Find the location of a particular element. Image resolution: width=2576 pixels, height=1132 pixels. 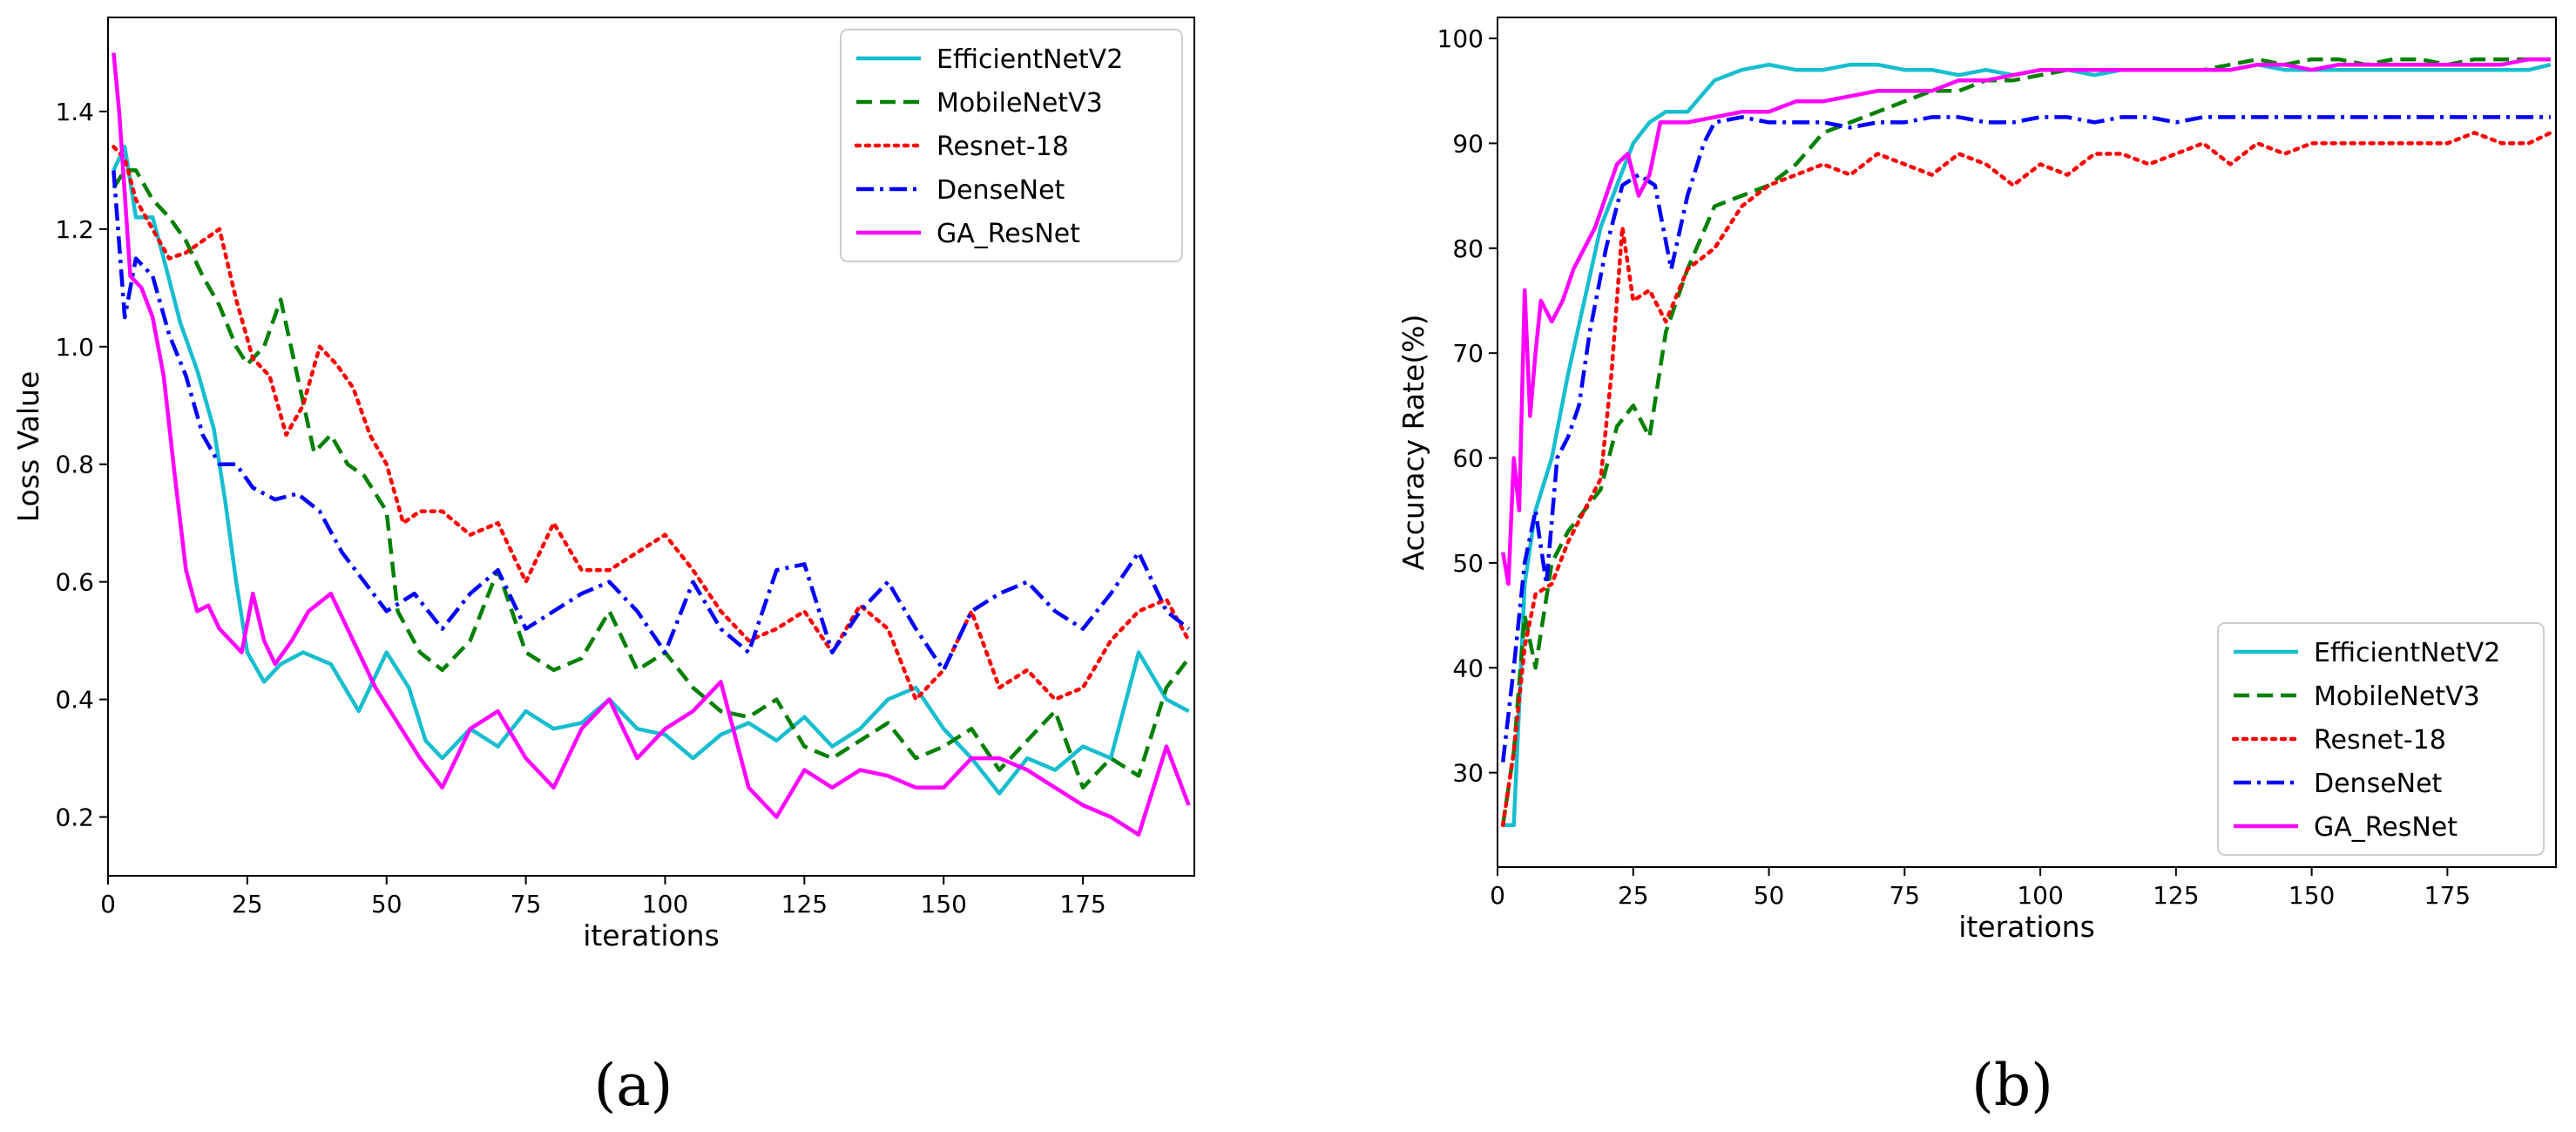

loss-y-tick-label: 0.8 is located at coordinates (74, 465).